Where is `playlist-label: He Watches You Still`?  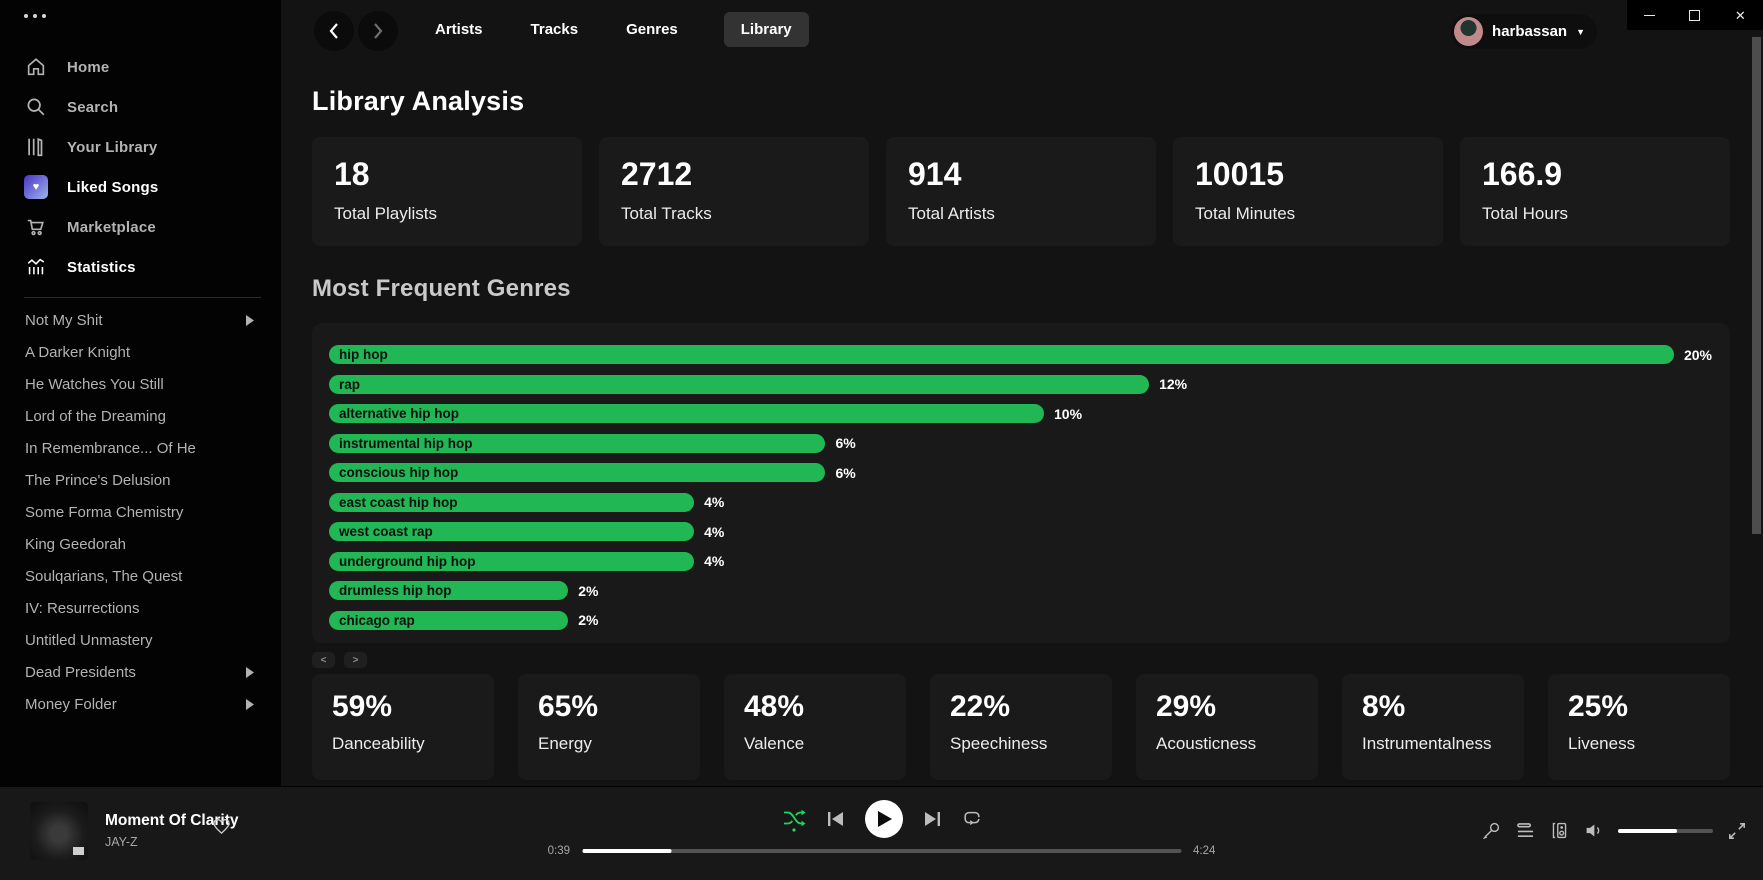 playlist-label: He Watches You Still is located at coordinates (94, 384).